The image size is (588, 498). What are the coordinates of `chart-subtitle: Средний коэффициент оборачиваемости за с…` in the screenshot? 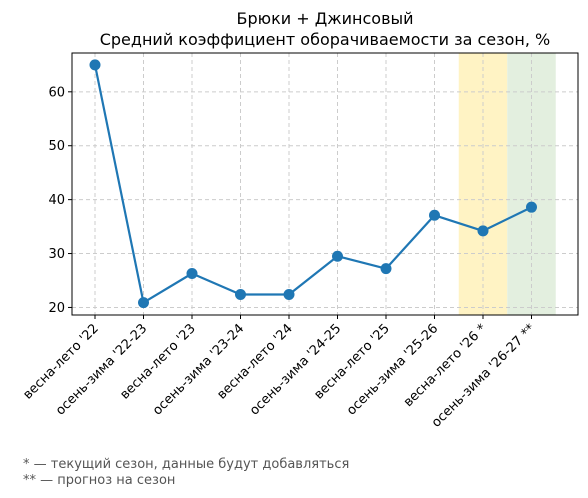 It's located at (325, 39).